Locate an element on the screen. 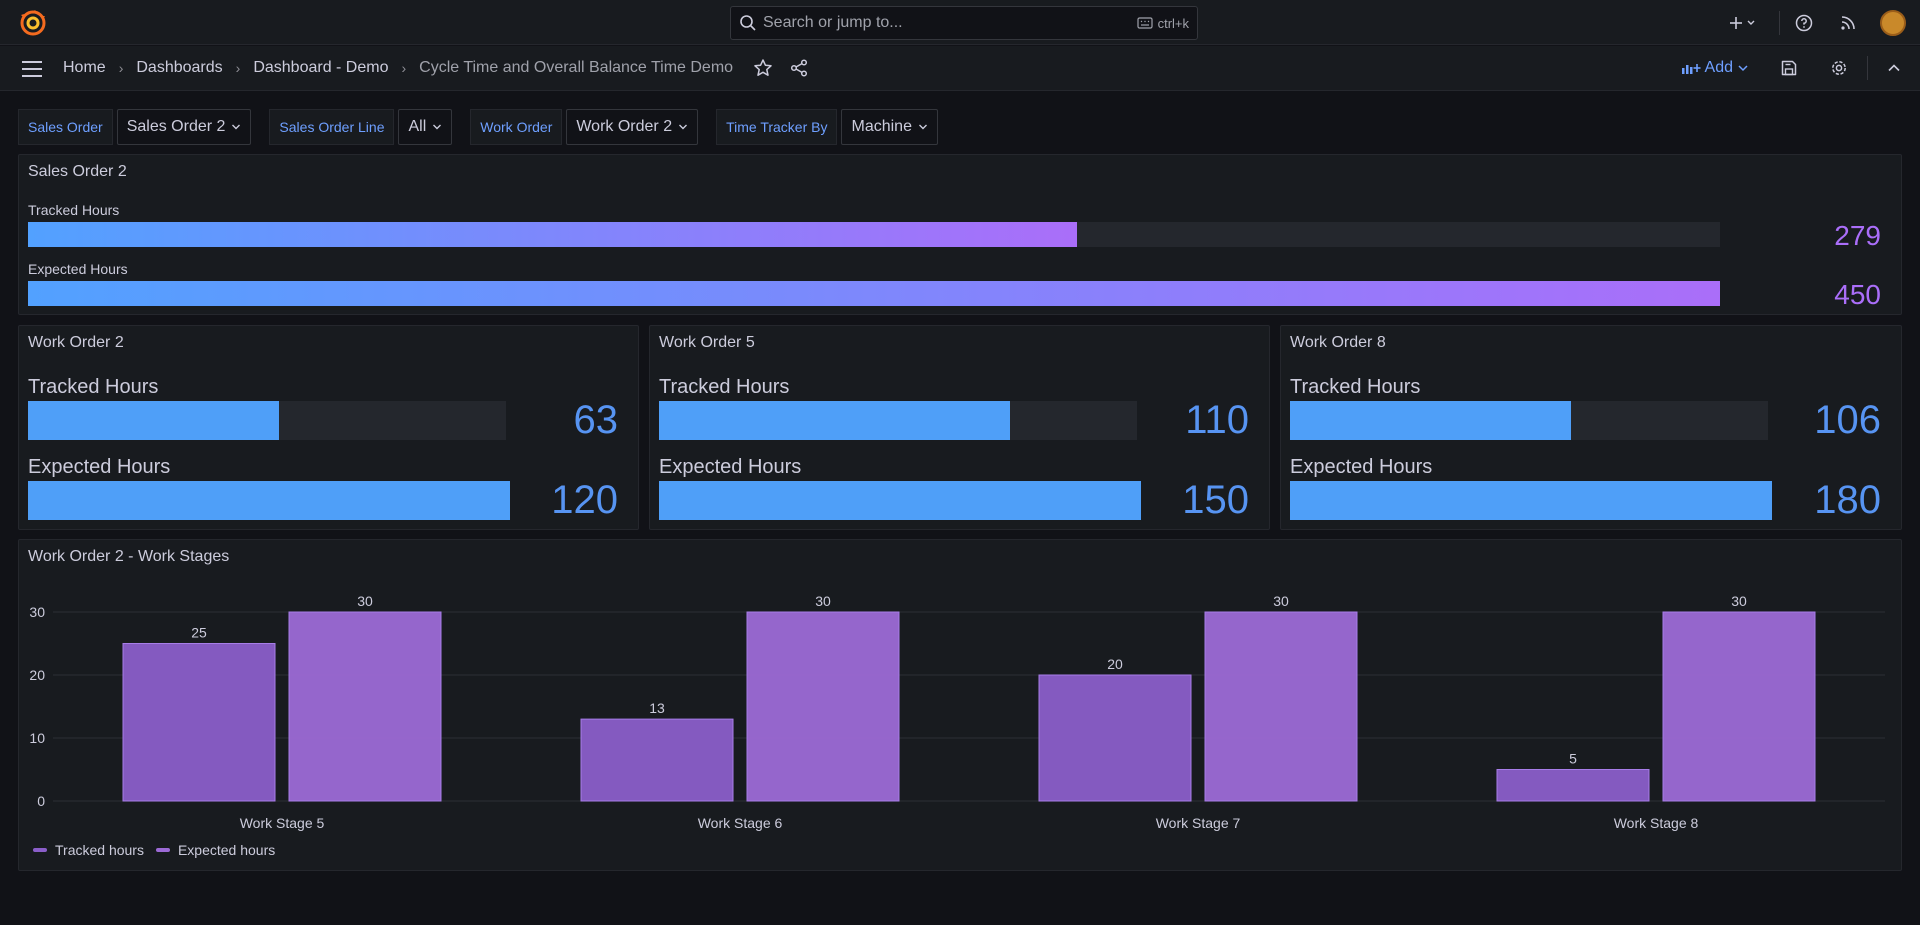  variable-select-sales-order-line: All is located at coordinates (425, 127).